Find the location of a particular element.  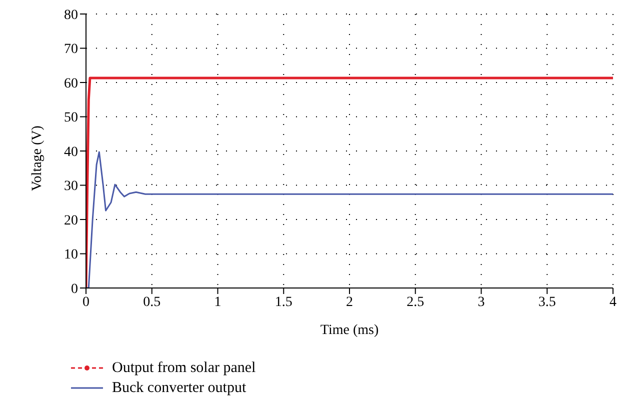

y-tick-label: 30 is located at coordinates (71, 186).